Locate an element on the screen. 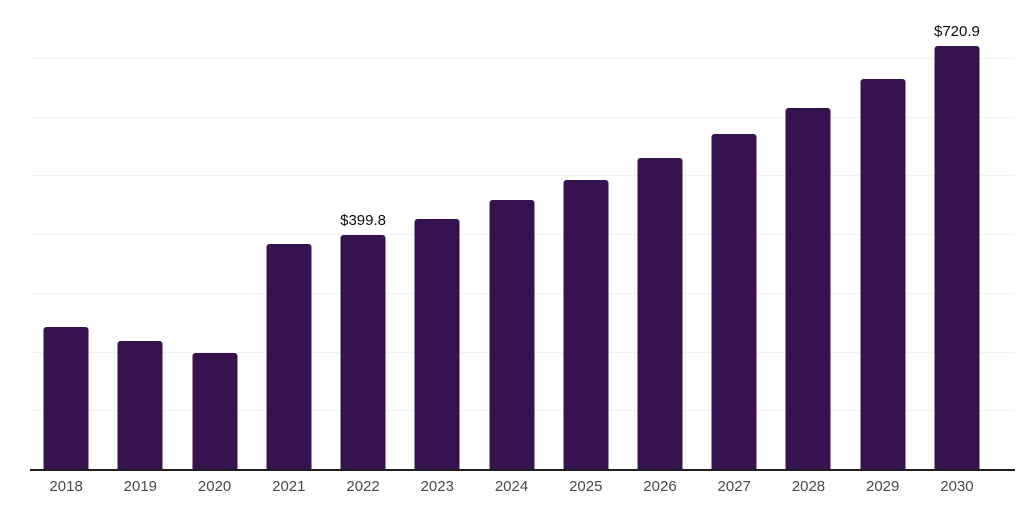  bar-slot-2027 is located at coordinates (734, 235).